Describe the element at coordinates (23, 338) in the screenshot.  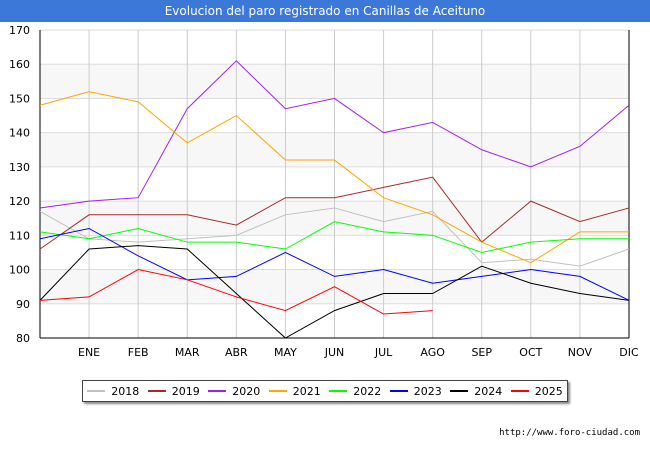
I see `y-tick-label: 80` at that location.